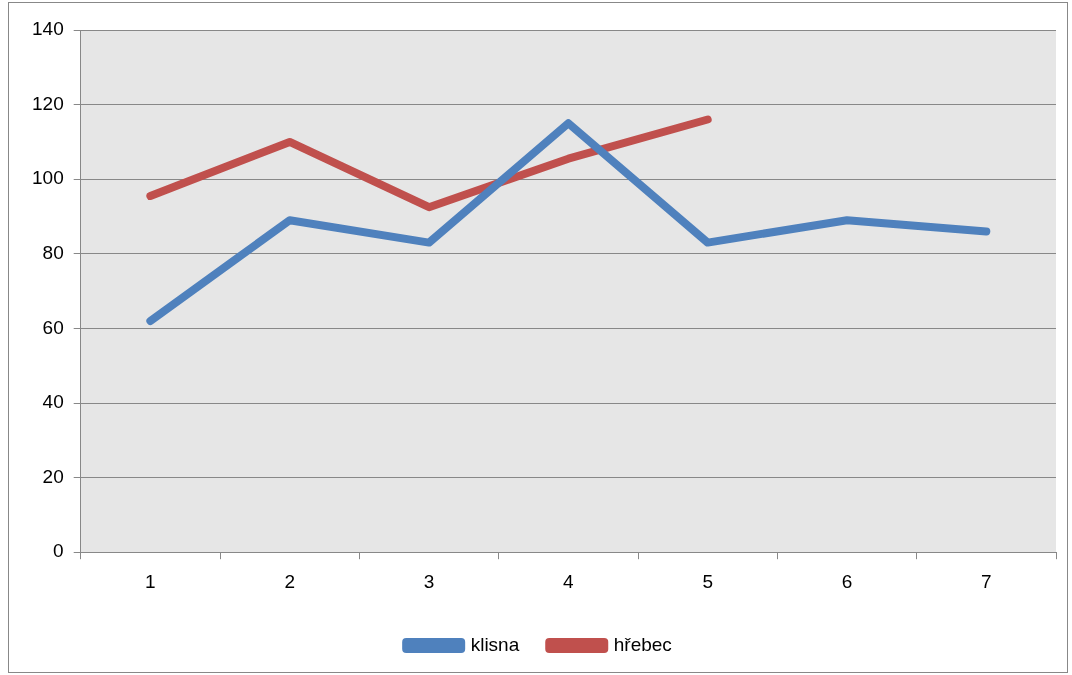 This screenshot has height=675, width=1072. What do you see at coordinates (429, 581) in the screenshot?
I see `x-tick-label: 3` at bounding box center [429, 581].